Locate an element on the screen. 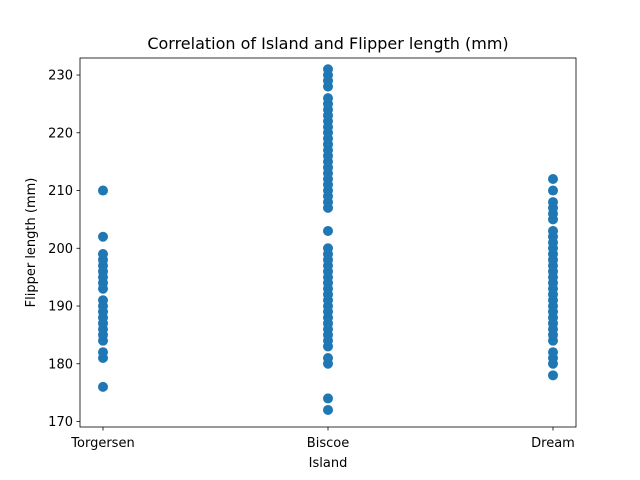 This screenshot has width=640, height=480. x-tick-label: Dream is located at coordinates (553, 443).